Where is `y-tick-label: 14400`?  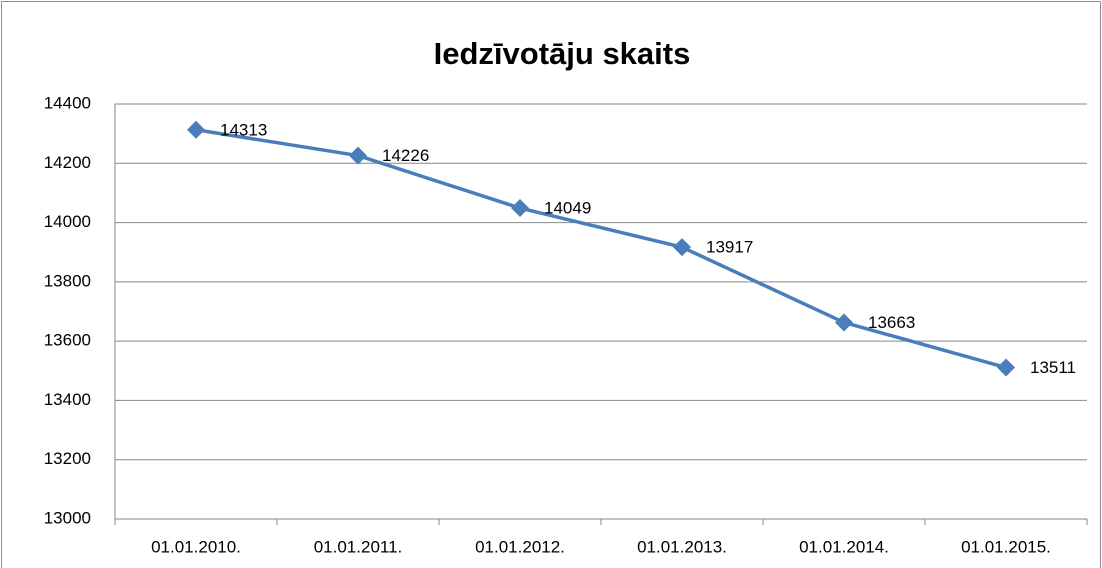
y-tick-label: 14400 is located at coordinates (67, 102).